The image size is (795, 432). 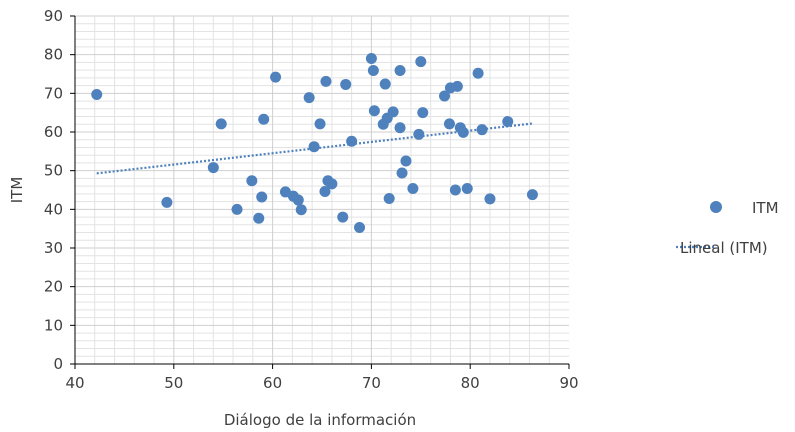 What do you see at coordinates (173, 383) in the screenshot?
I see `x-tick-label: 50` at bounding box center [173, 383].